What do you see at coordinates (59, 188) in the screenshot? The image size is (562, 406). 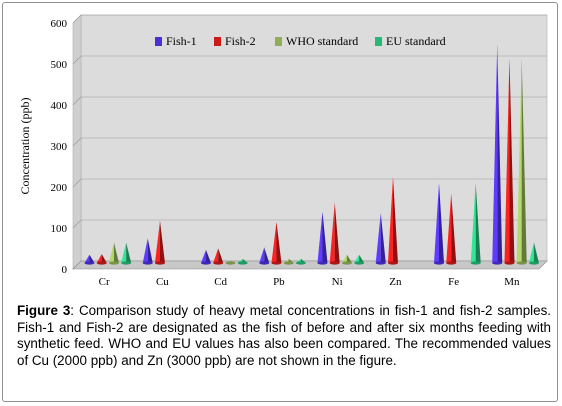 I see `y-tick-label: 200` at bounding box center [59, 188].